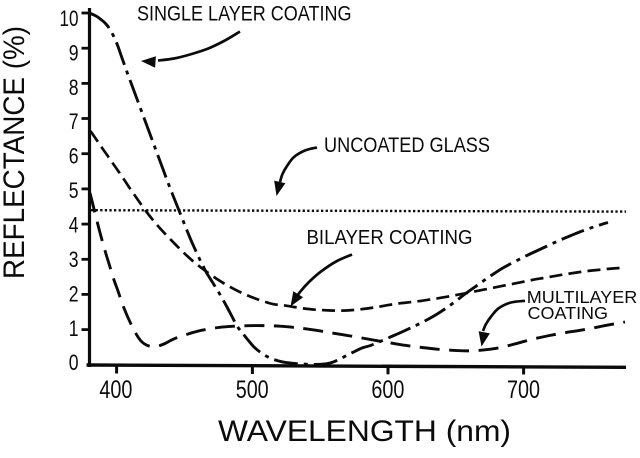  Describe the element at coordinates (74, 52) in the screenshot. I see `svg-text: 9` at that location.